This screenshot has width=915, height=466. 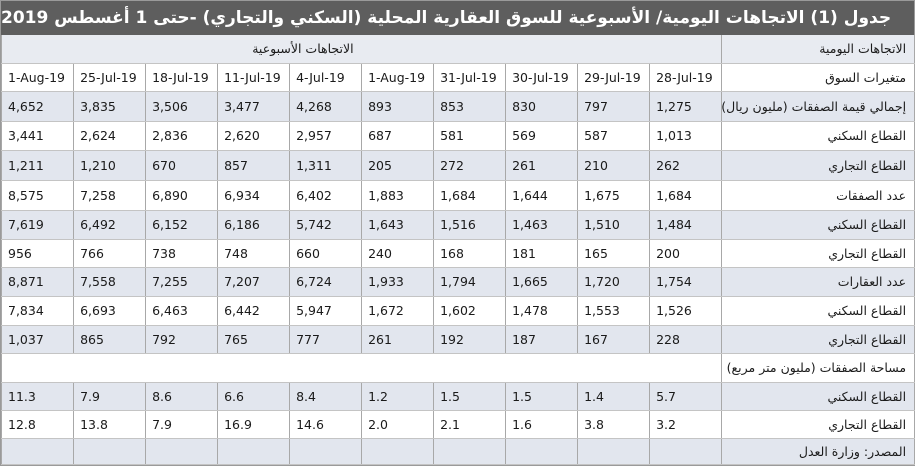 I want to click on value-cell: 3.2, so click(x=686, y=424).